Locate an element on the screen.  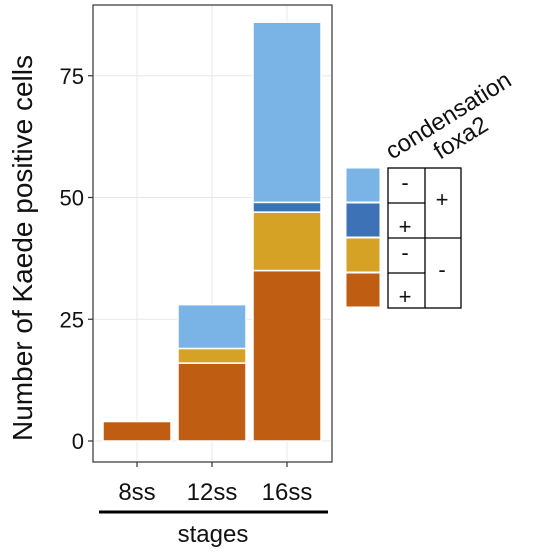
y-tick-label: 0 is located at coordinates (78, 441).